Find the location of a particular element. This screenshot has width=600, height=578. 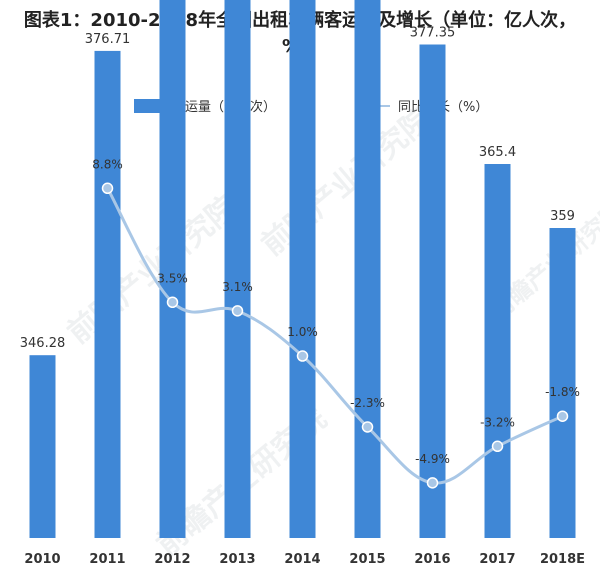

growth-label-2011: 8.8% is located at coordinates (107, 164).